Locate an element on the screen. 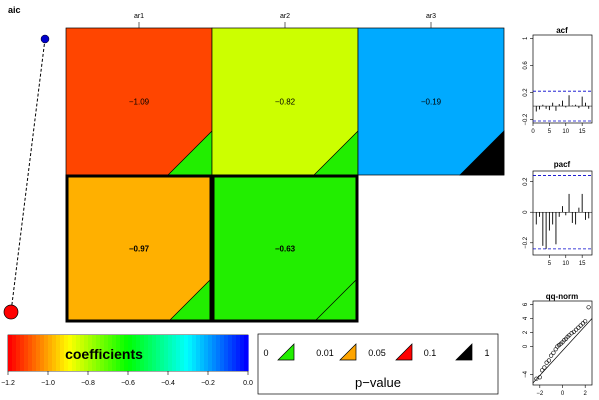 The width and height of the screenshot is (599, 400). pvalue-legend-title: p−value is located at coordinates (378, 382).